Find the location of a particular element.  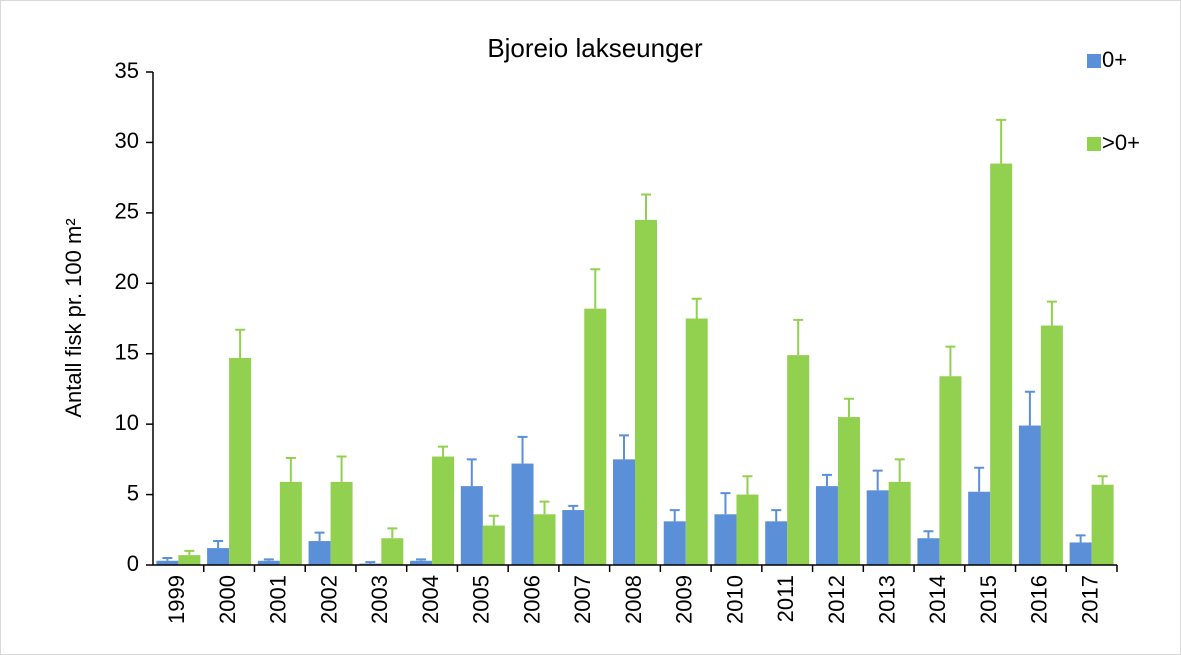

y-tick-label: 30 is located at coordinates (127, 140).